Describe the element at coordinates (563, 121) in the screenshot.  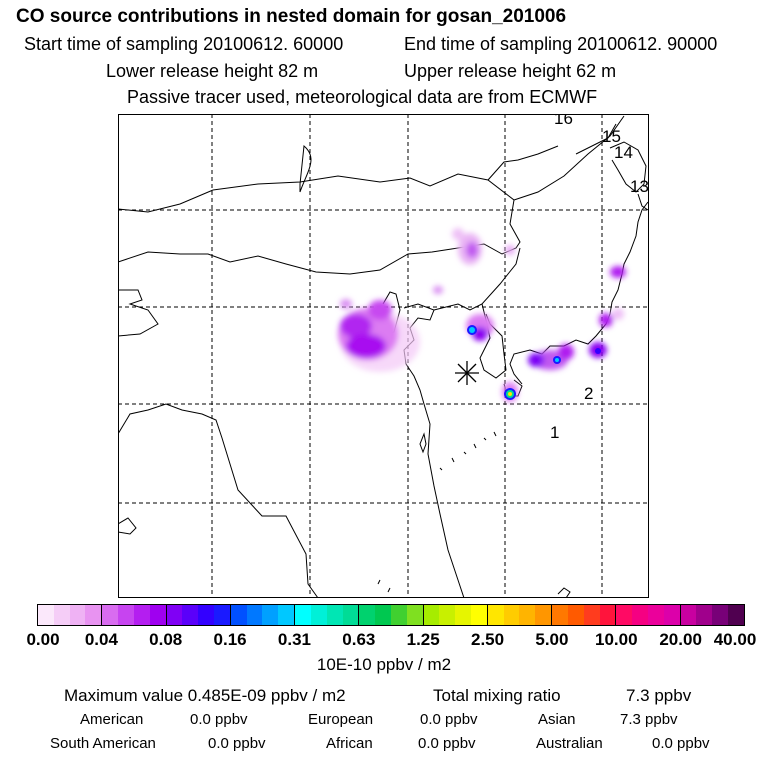
I see `region-label-16: 16` at that location.